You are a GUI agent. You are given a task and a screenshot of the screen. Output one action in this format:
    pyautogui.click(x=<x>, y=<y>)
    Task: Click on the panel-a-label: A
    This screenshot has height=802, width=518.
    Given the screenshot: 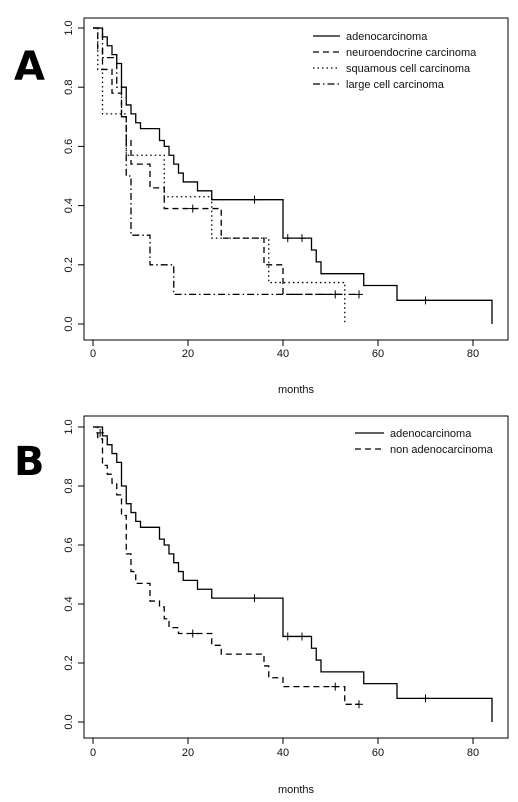 What is the action you would take?
    pyautogui.click(x=29, y=67)
    